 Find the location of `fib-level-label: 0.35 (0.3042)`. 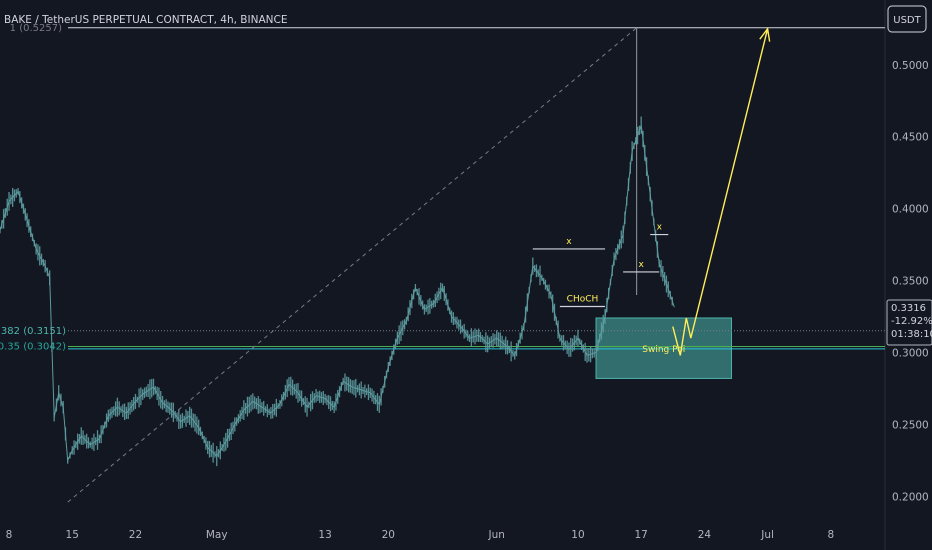

fib-level-label: 0.35 (0.3042) is located at coordinates (33, 346).